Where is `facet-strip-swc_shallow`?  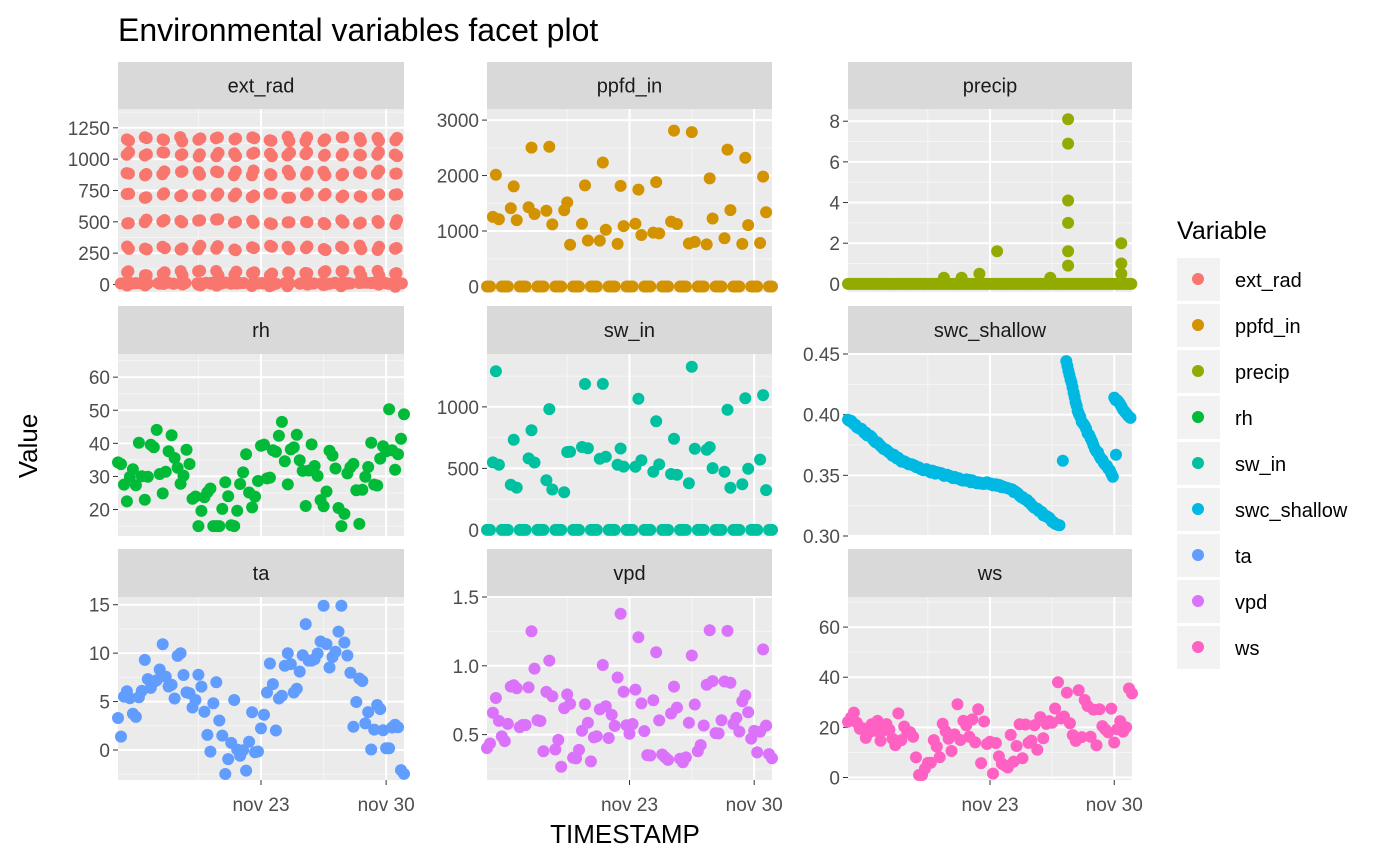
facet-strip-swc_shallow is located at coordinates (990, 330).